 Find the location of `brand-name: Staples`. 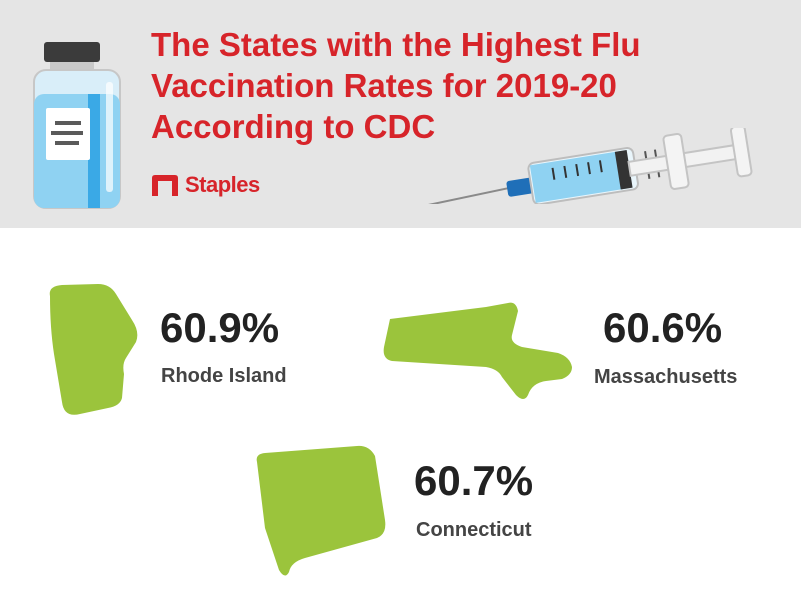

brand-name: Staples is located at coordinates (222, 184).